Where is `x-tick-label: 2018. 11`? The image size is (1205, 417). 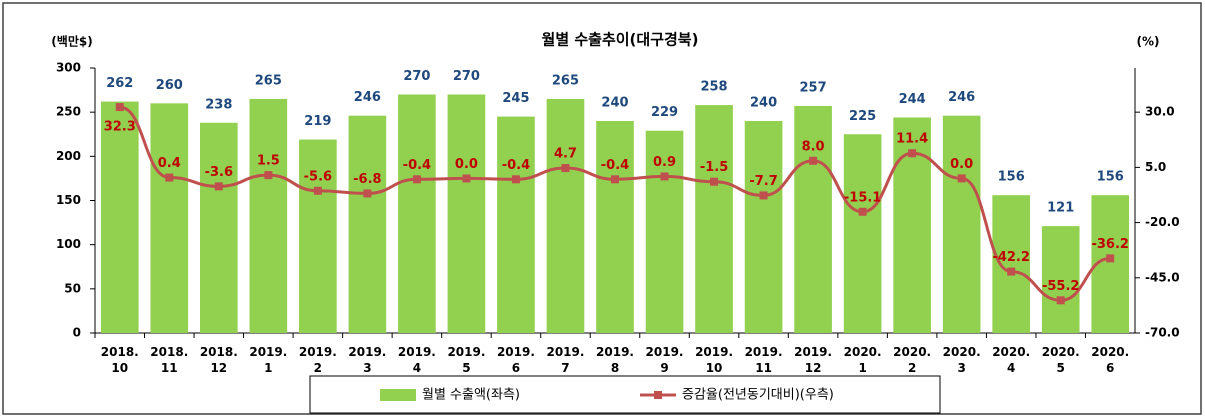 x-tick-label: 2018. 11 is located at coordinates (169, 360).